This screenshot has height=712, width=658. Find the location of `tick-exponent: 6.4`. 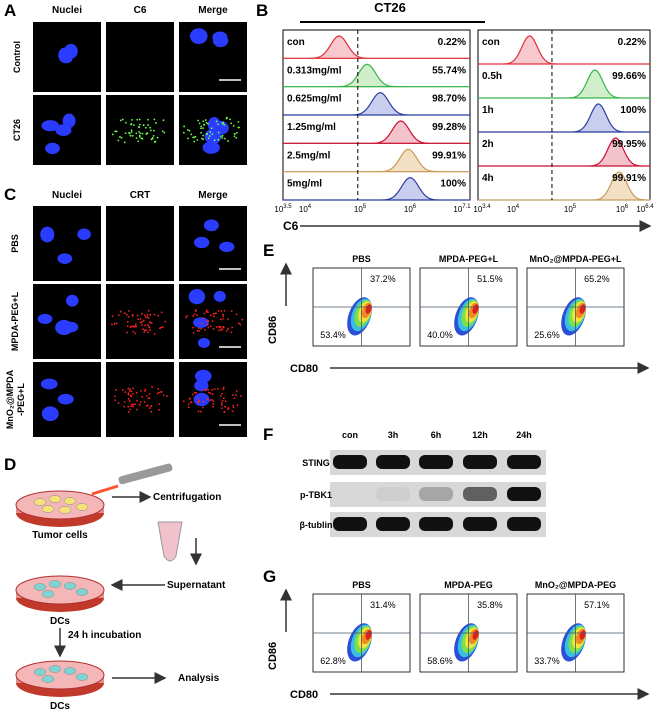

tick-exponent: 6.4 is located at coordinates (649, 207).